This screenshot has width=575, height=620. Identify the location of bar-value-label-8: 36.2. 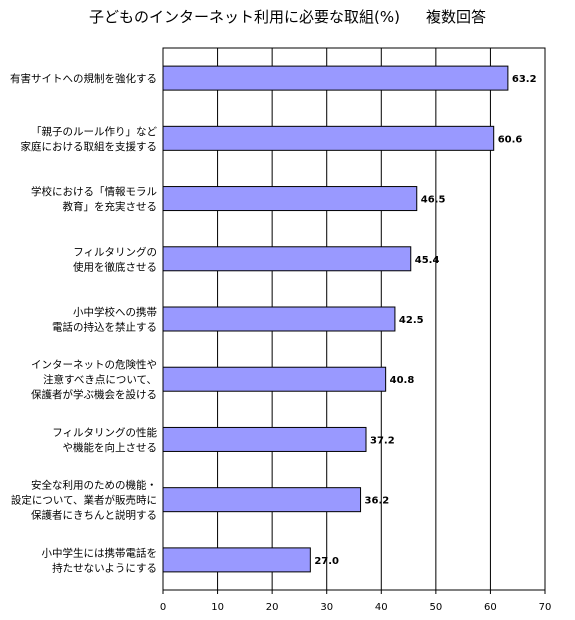
(377, 501).